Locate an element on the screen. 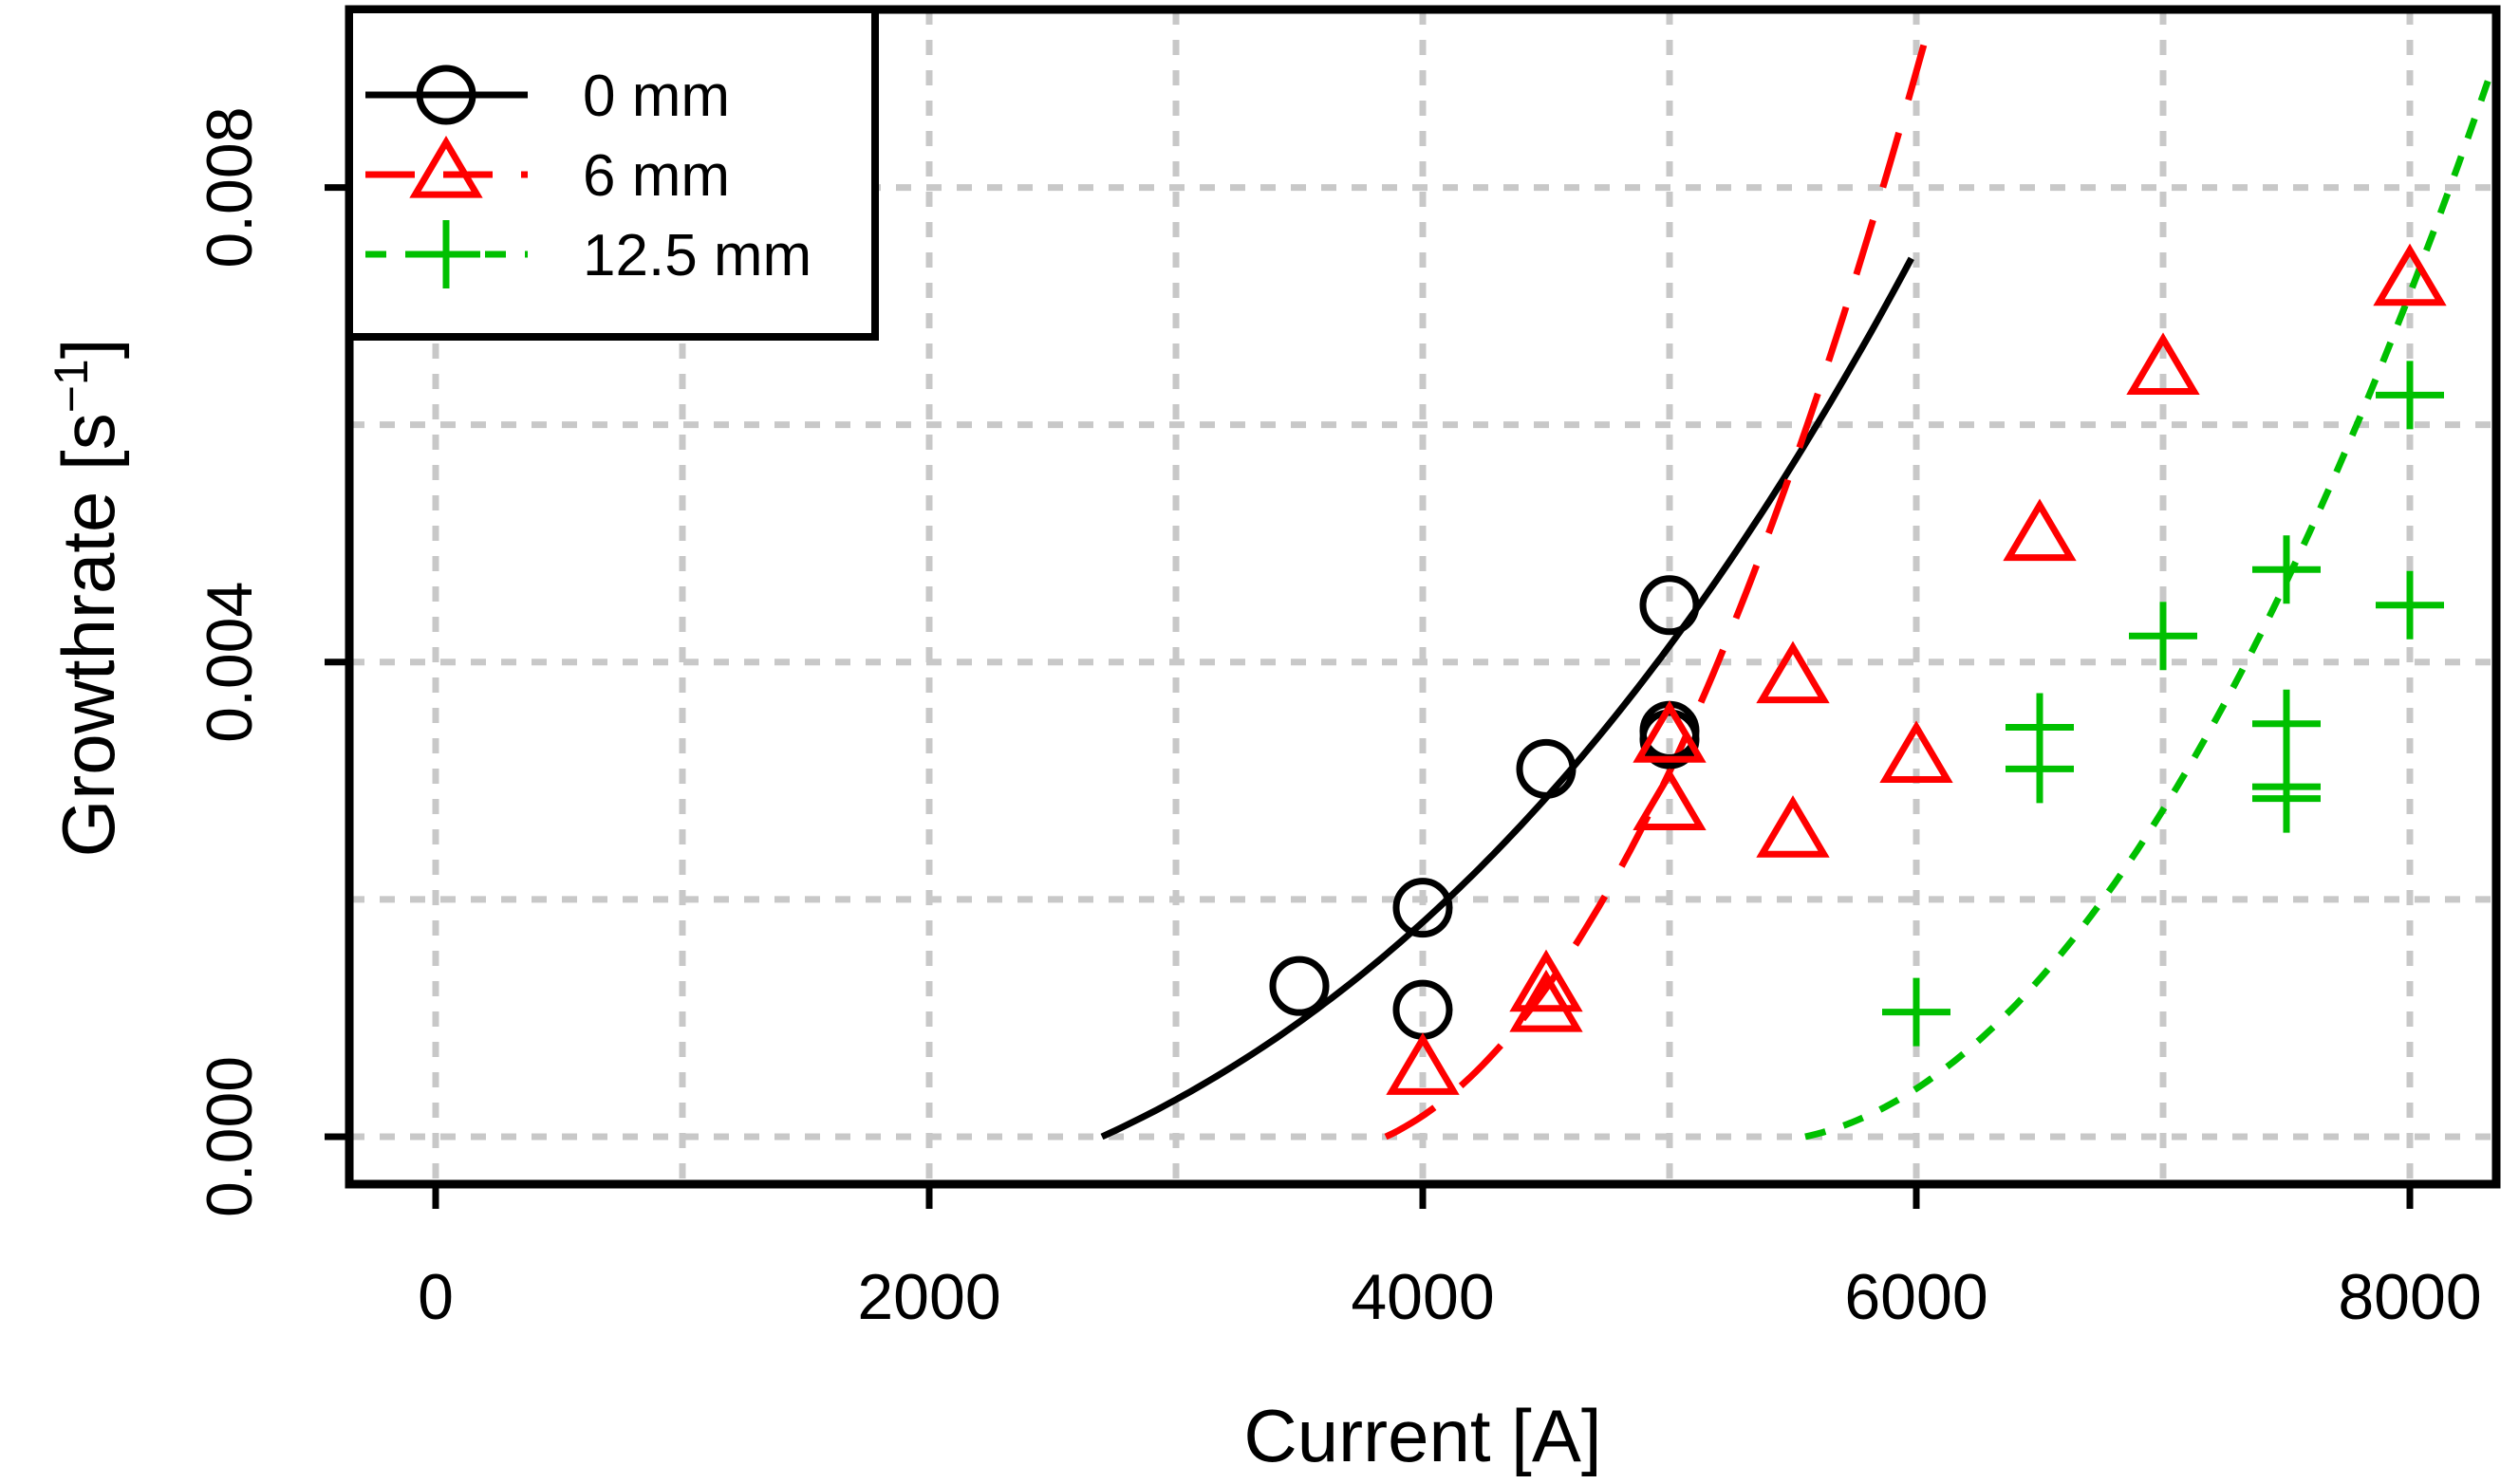 The image size is (2519, 1484). x-axis-title: Current [A] is located at coordinates (1422, 1435).